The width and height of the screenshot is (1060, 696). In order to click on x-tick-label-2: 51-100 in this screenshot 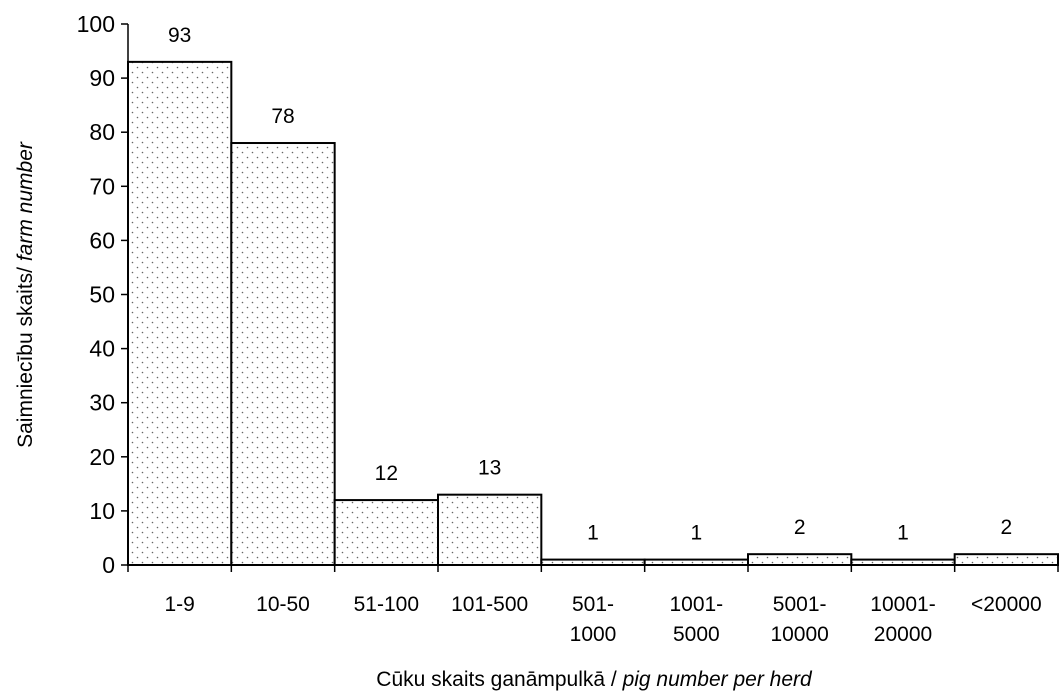, I will do `click(386, 604)`.